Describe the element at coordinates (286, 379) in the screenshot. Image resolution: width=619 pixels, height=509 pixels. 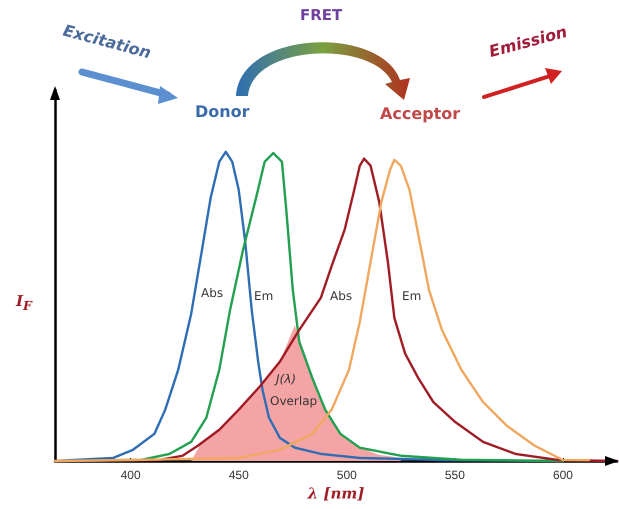
I see `annotation: J(λ)` at that location.